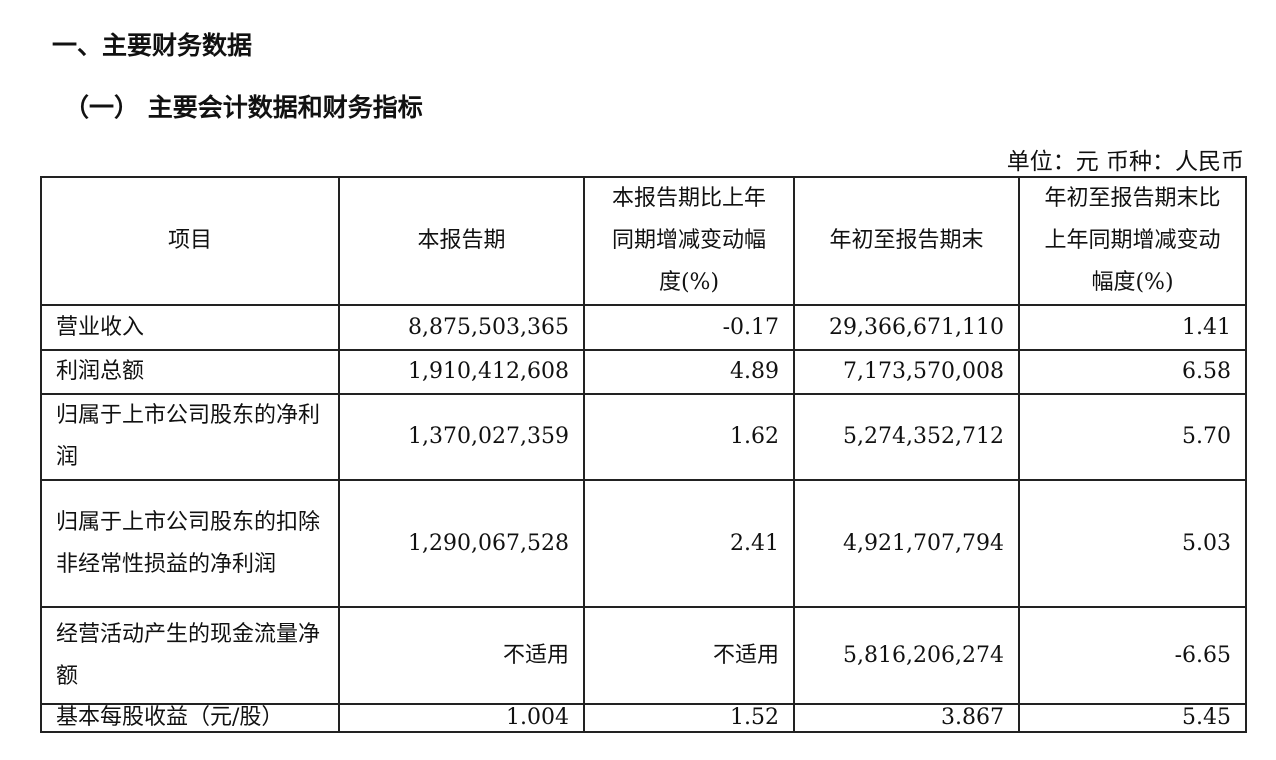  Describe the element at coordinates (243, 107) in the screenshot. I see `subsection-heading: （一） 主要会计数据和财务指标` at that location.